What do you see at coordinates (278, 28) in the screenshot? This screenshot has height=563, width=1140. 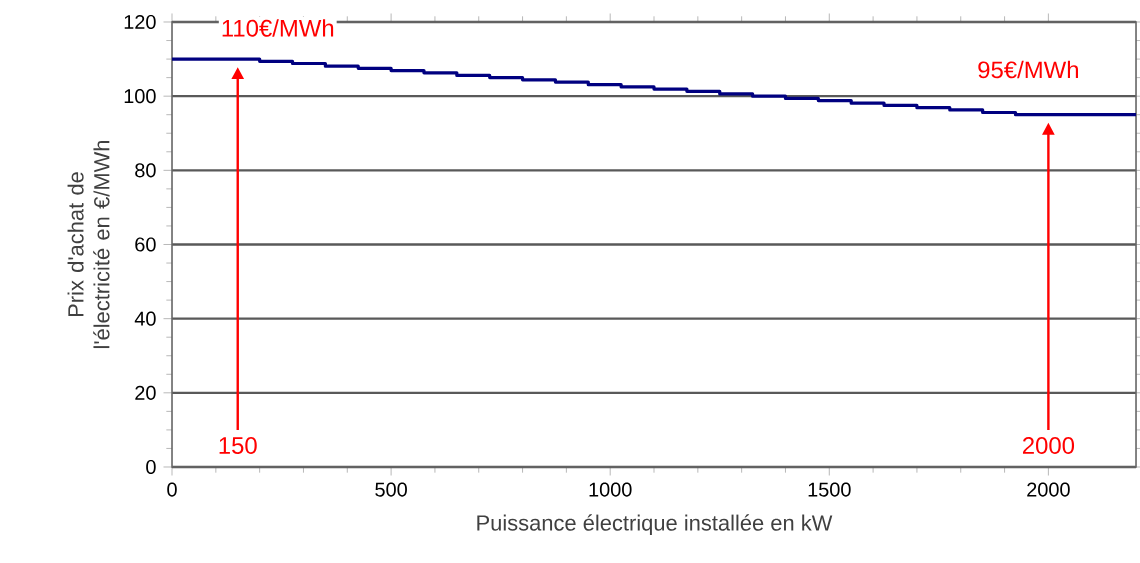 I see `annotation: 110€/MWh` at bounding box center [278, 28].